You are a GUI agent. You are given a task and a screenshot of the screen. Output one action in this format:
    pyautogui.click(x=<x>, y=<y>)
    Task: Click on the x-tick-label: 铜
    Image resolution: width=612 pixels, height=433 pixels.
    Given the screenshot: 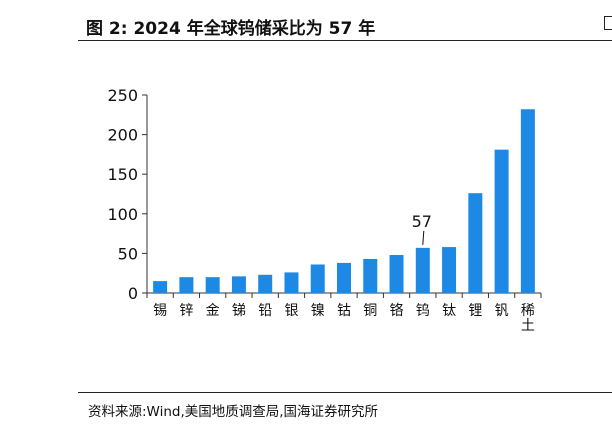 What is the action you would take?
    pyautogui.click(x=370, y=311)
    